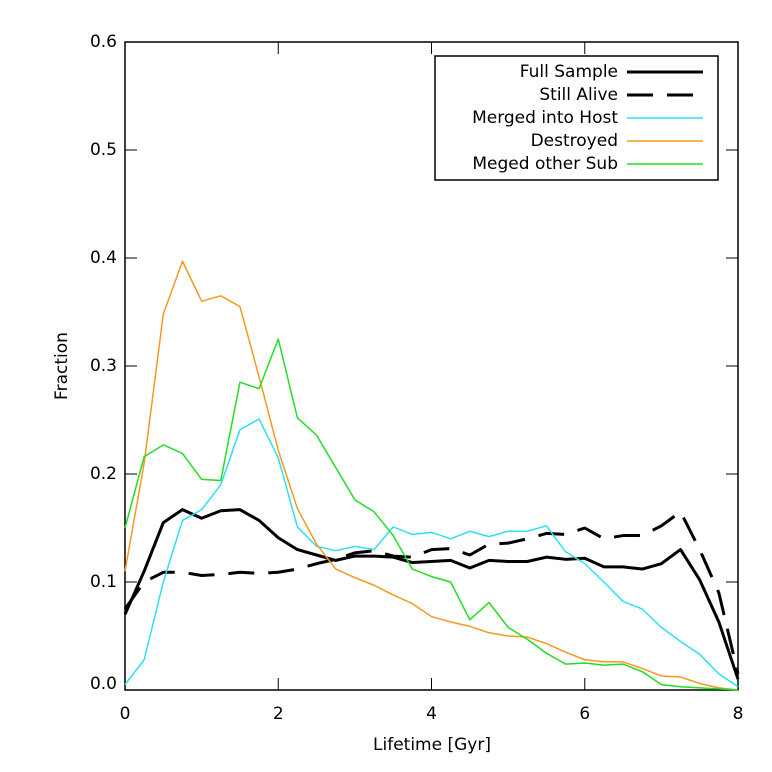  What do you see at coordinates (103, 474) in the screenshot?
I see `y-tick-label: 0.2` at bounding box center [103, 474].